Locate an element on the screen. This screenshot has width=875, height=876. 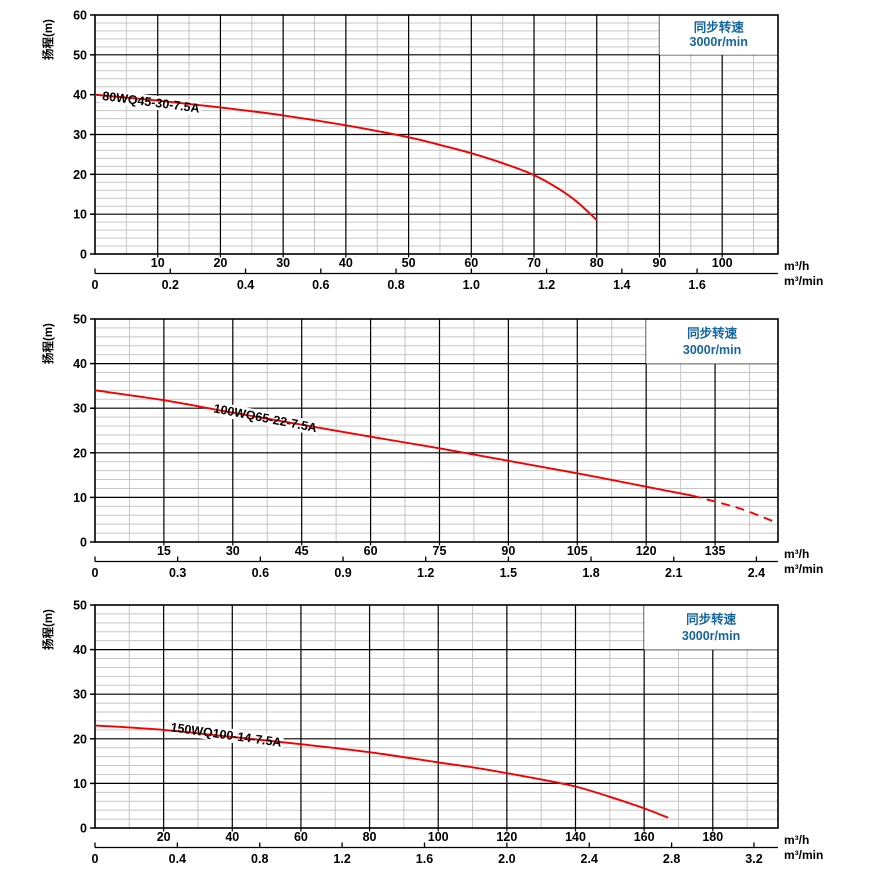
curve-model-label: 80WQ45-30-7.5A is located at coordinates (151, 102).